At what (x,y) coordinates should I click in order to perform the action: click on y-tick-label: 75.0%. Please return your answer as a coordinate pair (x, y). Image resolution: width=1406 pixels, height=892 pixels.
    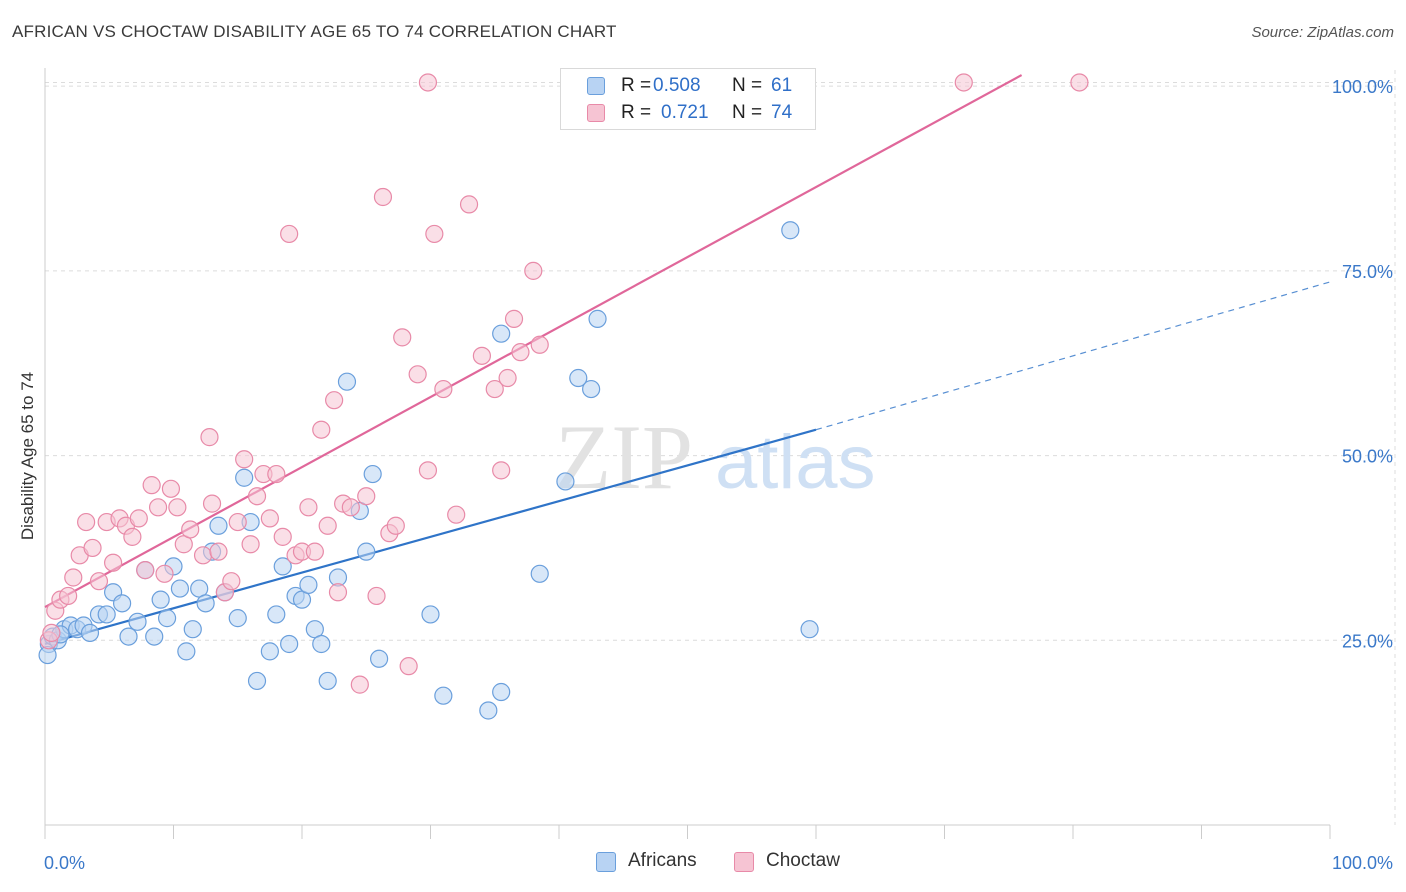
    Looking at the image, I should click on (1367, 272).